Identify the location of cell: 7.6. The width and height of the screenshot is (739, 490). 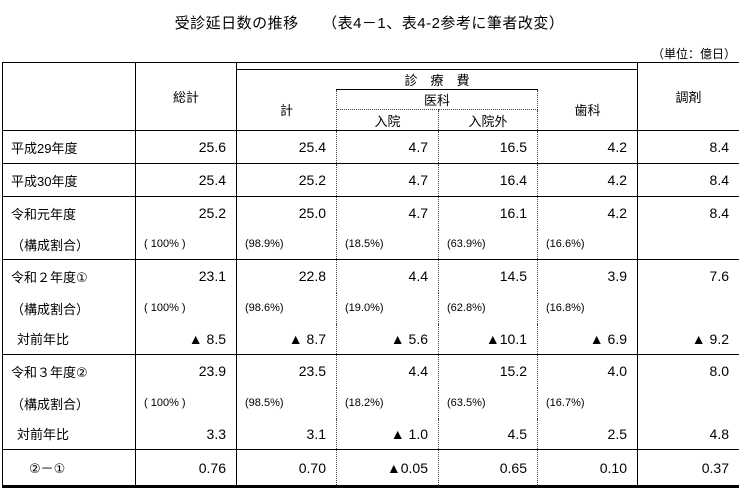
(688, 276).